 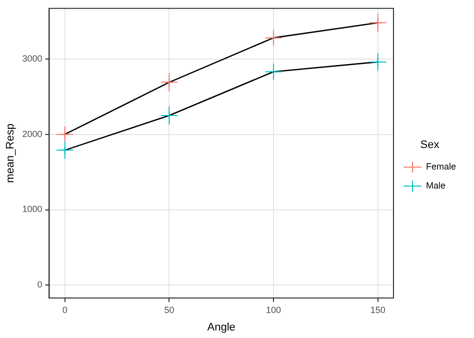 I want to click on legend-label: Male, so click(x=436, y=185).